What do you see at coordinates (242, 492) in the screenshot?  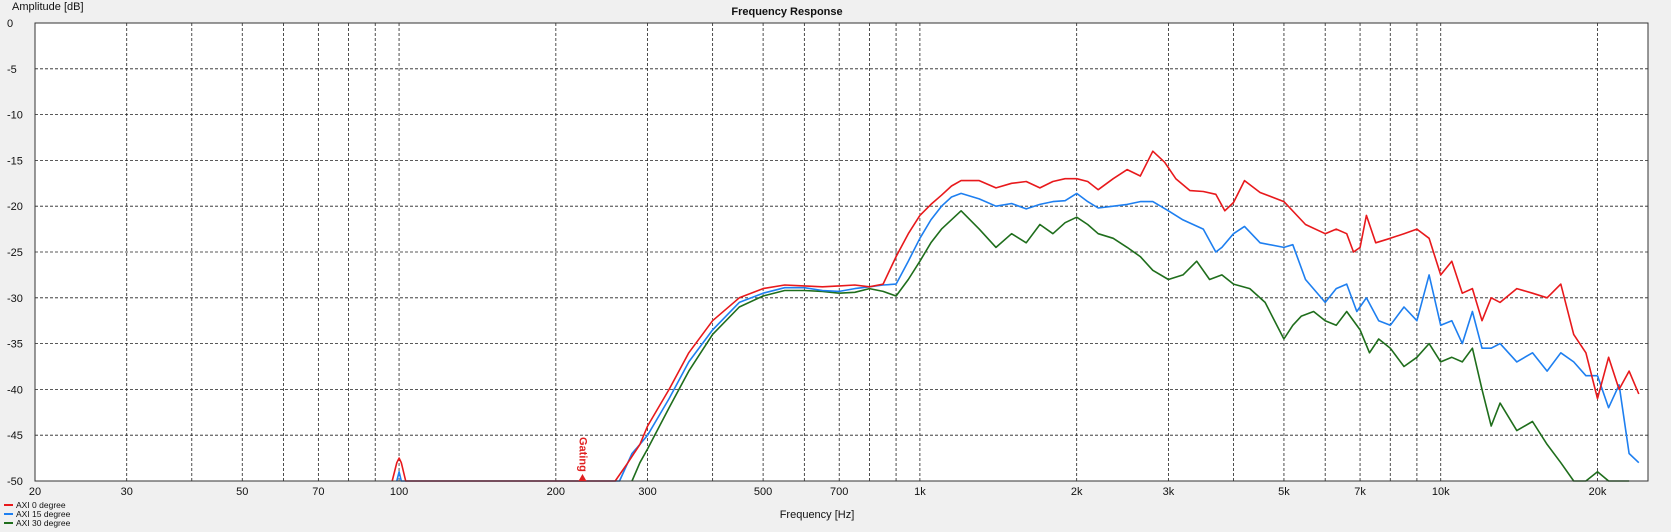 I see `x-tick-label: 50` at bounding box center [242, 492].